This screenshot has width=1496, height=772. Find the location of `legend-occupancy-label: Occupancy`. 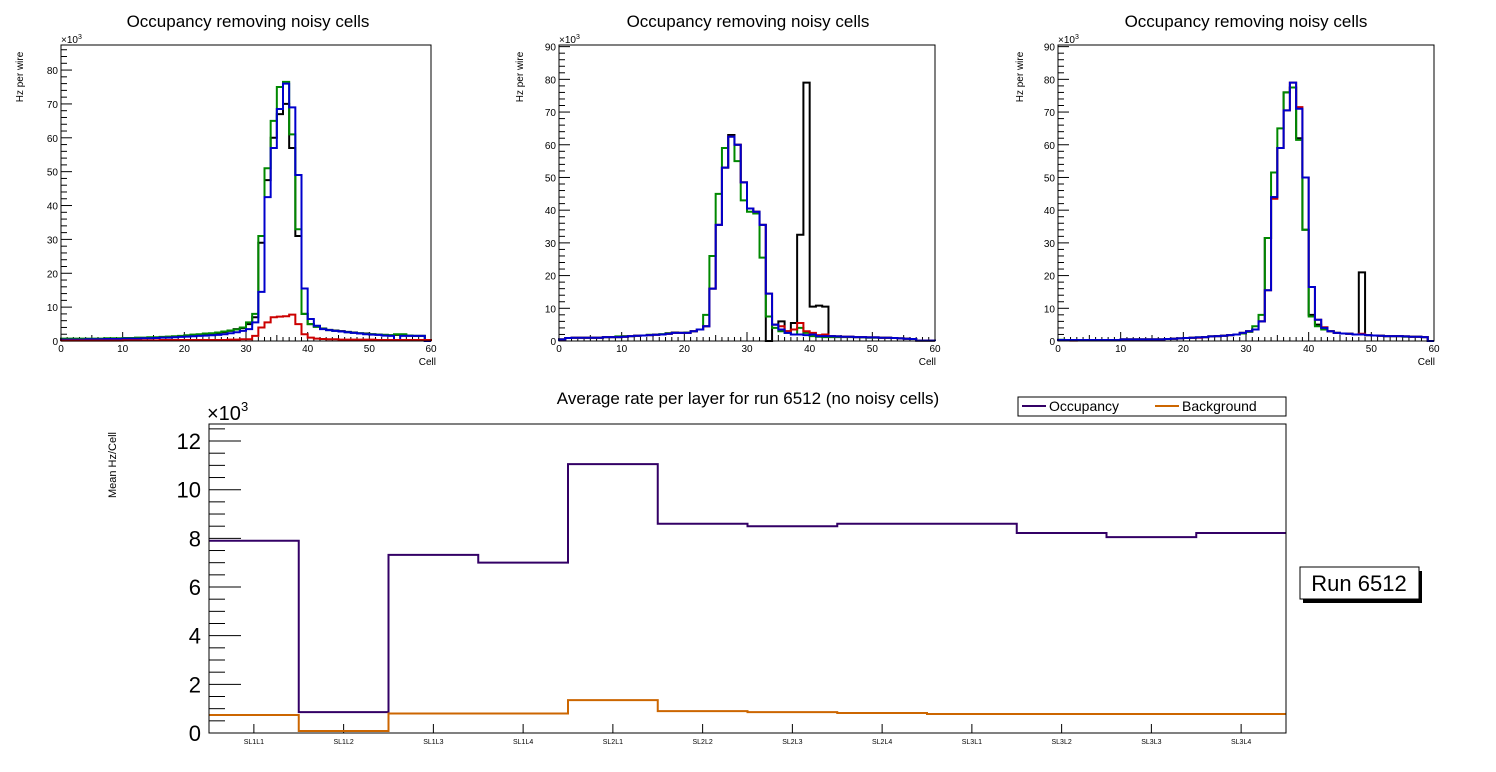

legend-occupancy-label: Occupancy is located at coordinates (1084, 406).